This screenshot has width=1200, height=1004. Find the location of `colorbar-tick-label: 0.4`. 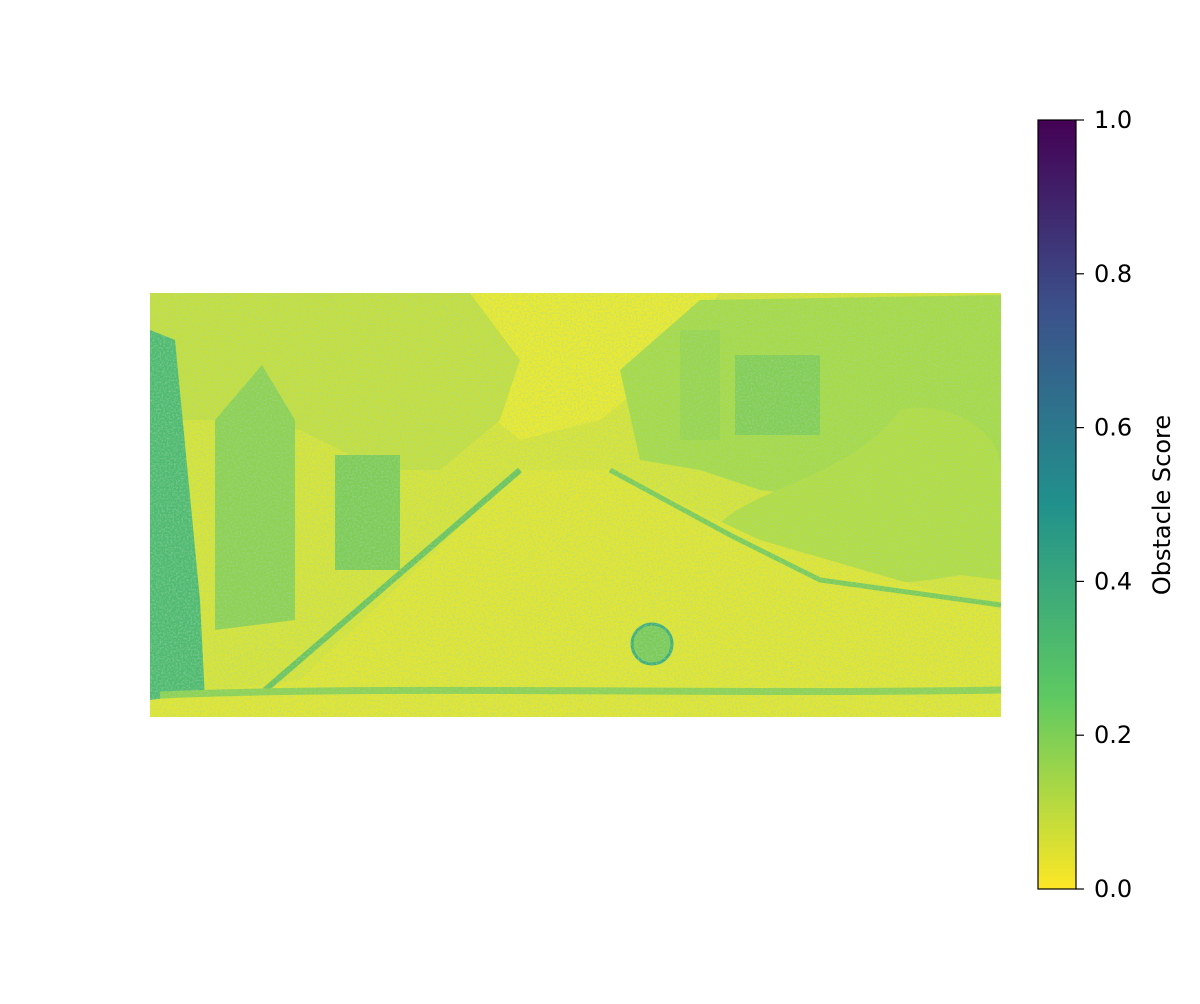

colorbar-tick-label: 0.4 is located at coordinates (1113, 581).